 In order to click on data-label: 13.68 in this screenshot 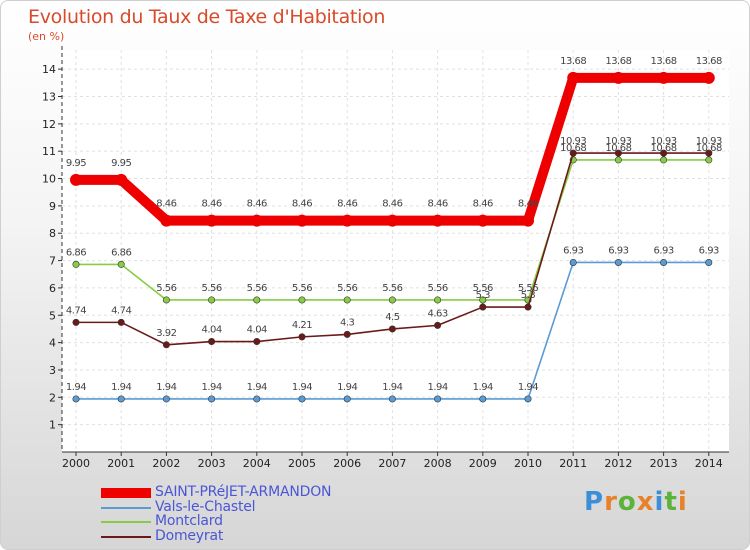, I will do `click(664, 61)`.